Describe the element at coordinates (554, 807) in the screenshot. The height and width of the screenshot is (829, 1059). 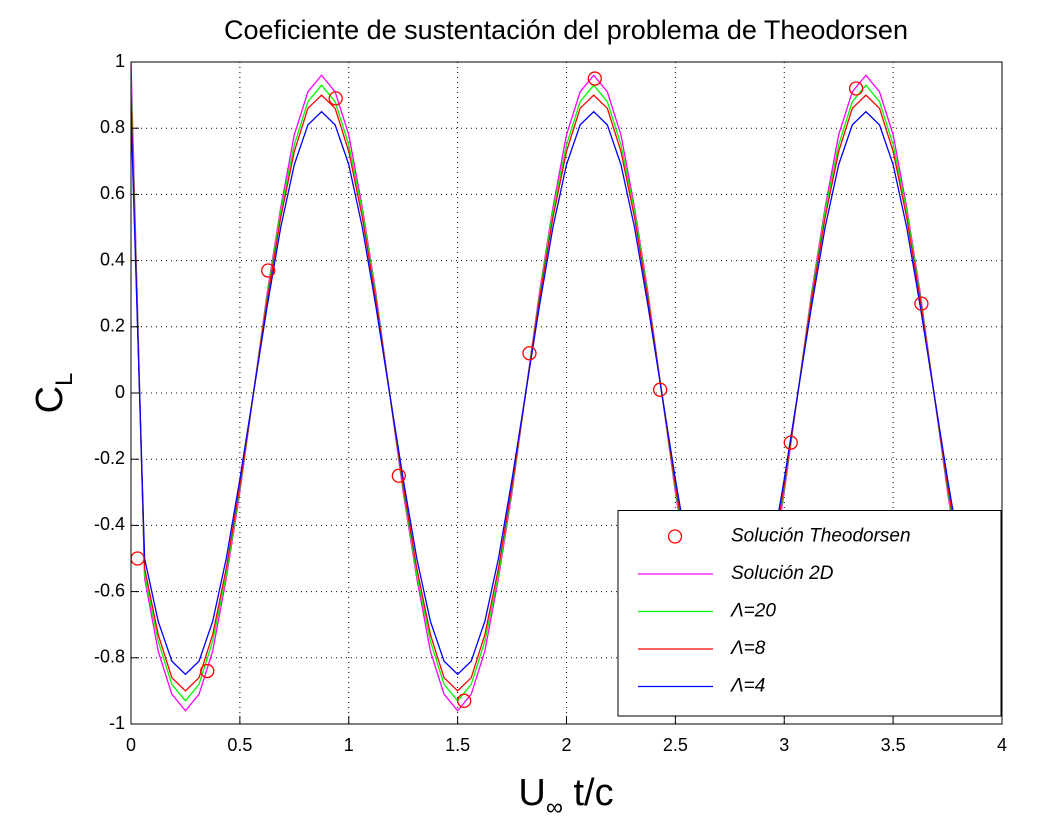
I see `x-label-sub: ∞` at that location.